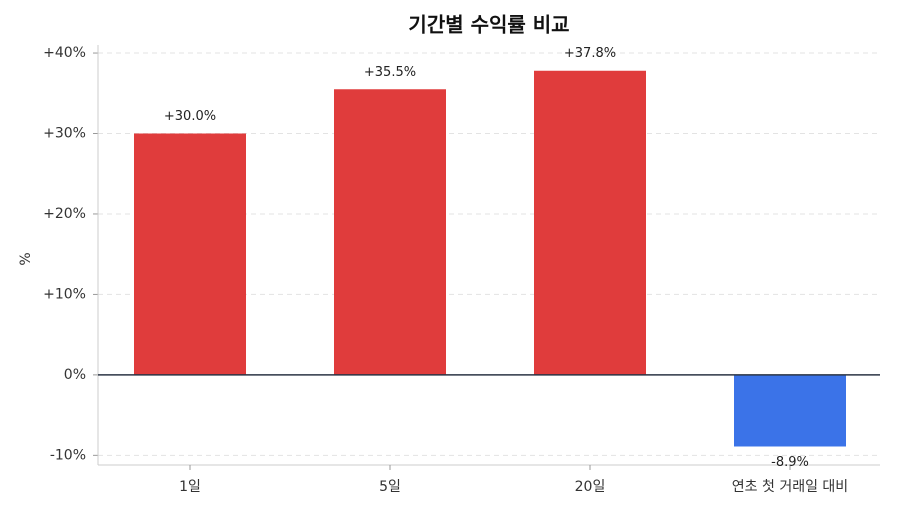  I want to click on value-label: +30.0%, so click(190, 116).